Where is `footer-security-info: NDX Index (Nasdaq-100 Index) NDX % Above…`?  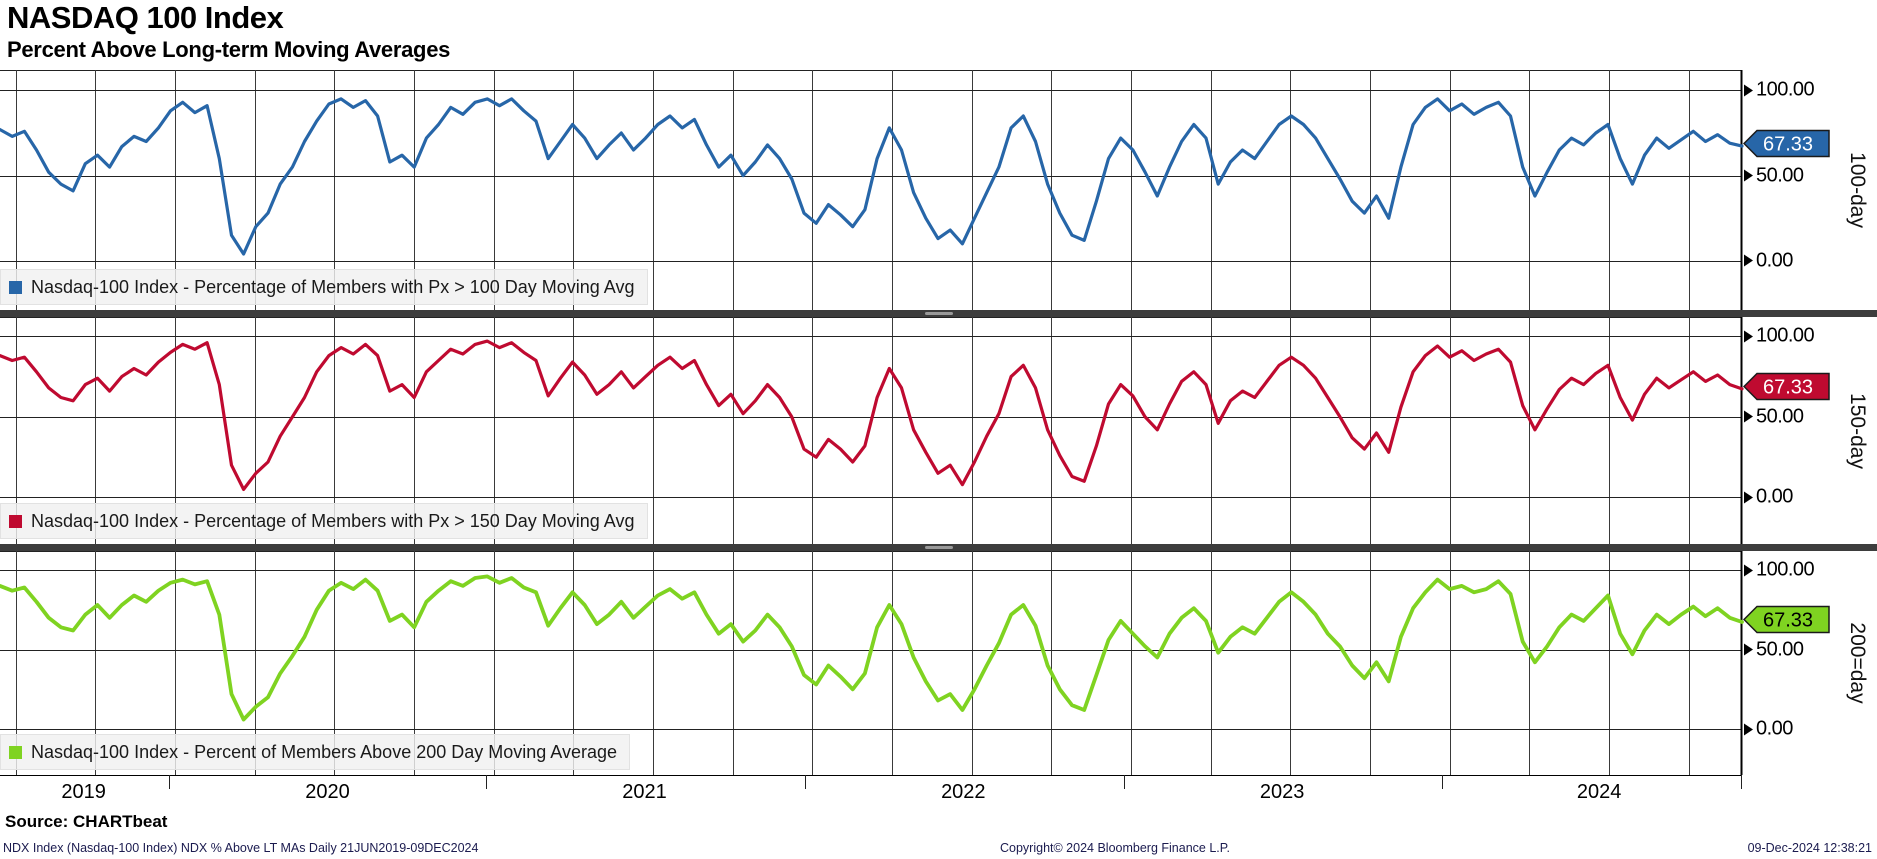 footer-security-info: NDX Index (Nasdaq-100 Index) NDX % Above… is located at coordinates (241, 848).